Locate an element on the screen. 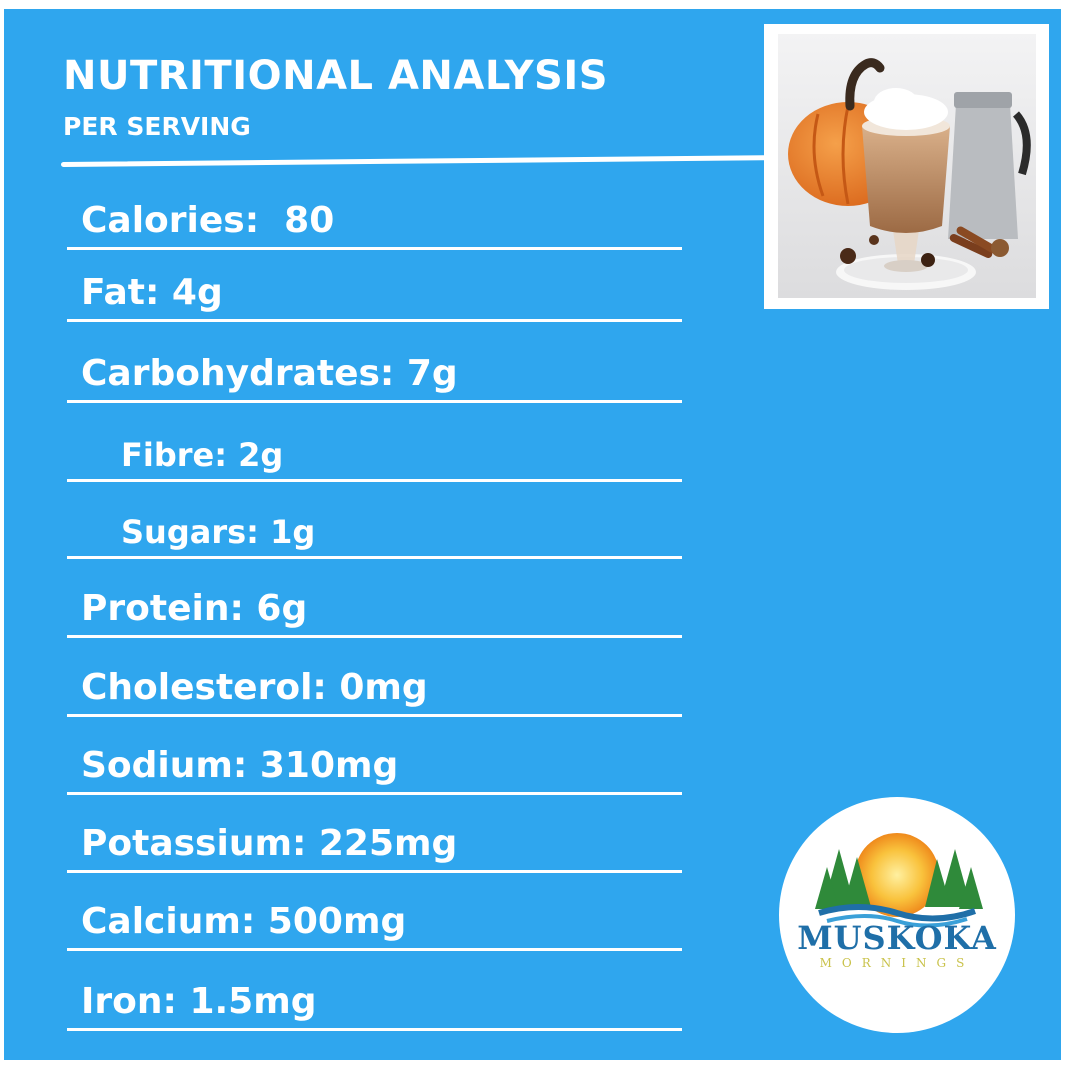 This screenshot has width=1080, height=1080. page-title: NUTRITIONAL ANALYSIS is located at coordinates (336, 76).